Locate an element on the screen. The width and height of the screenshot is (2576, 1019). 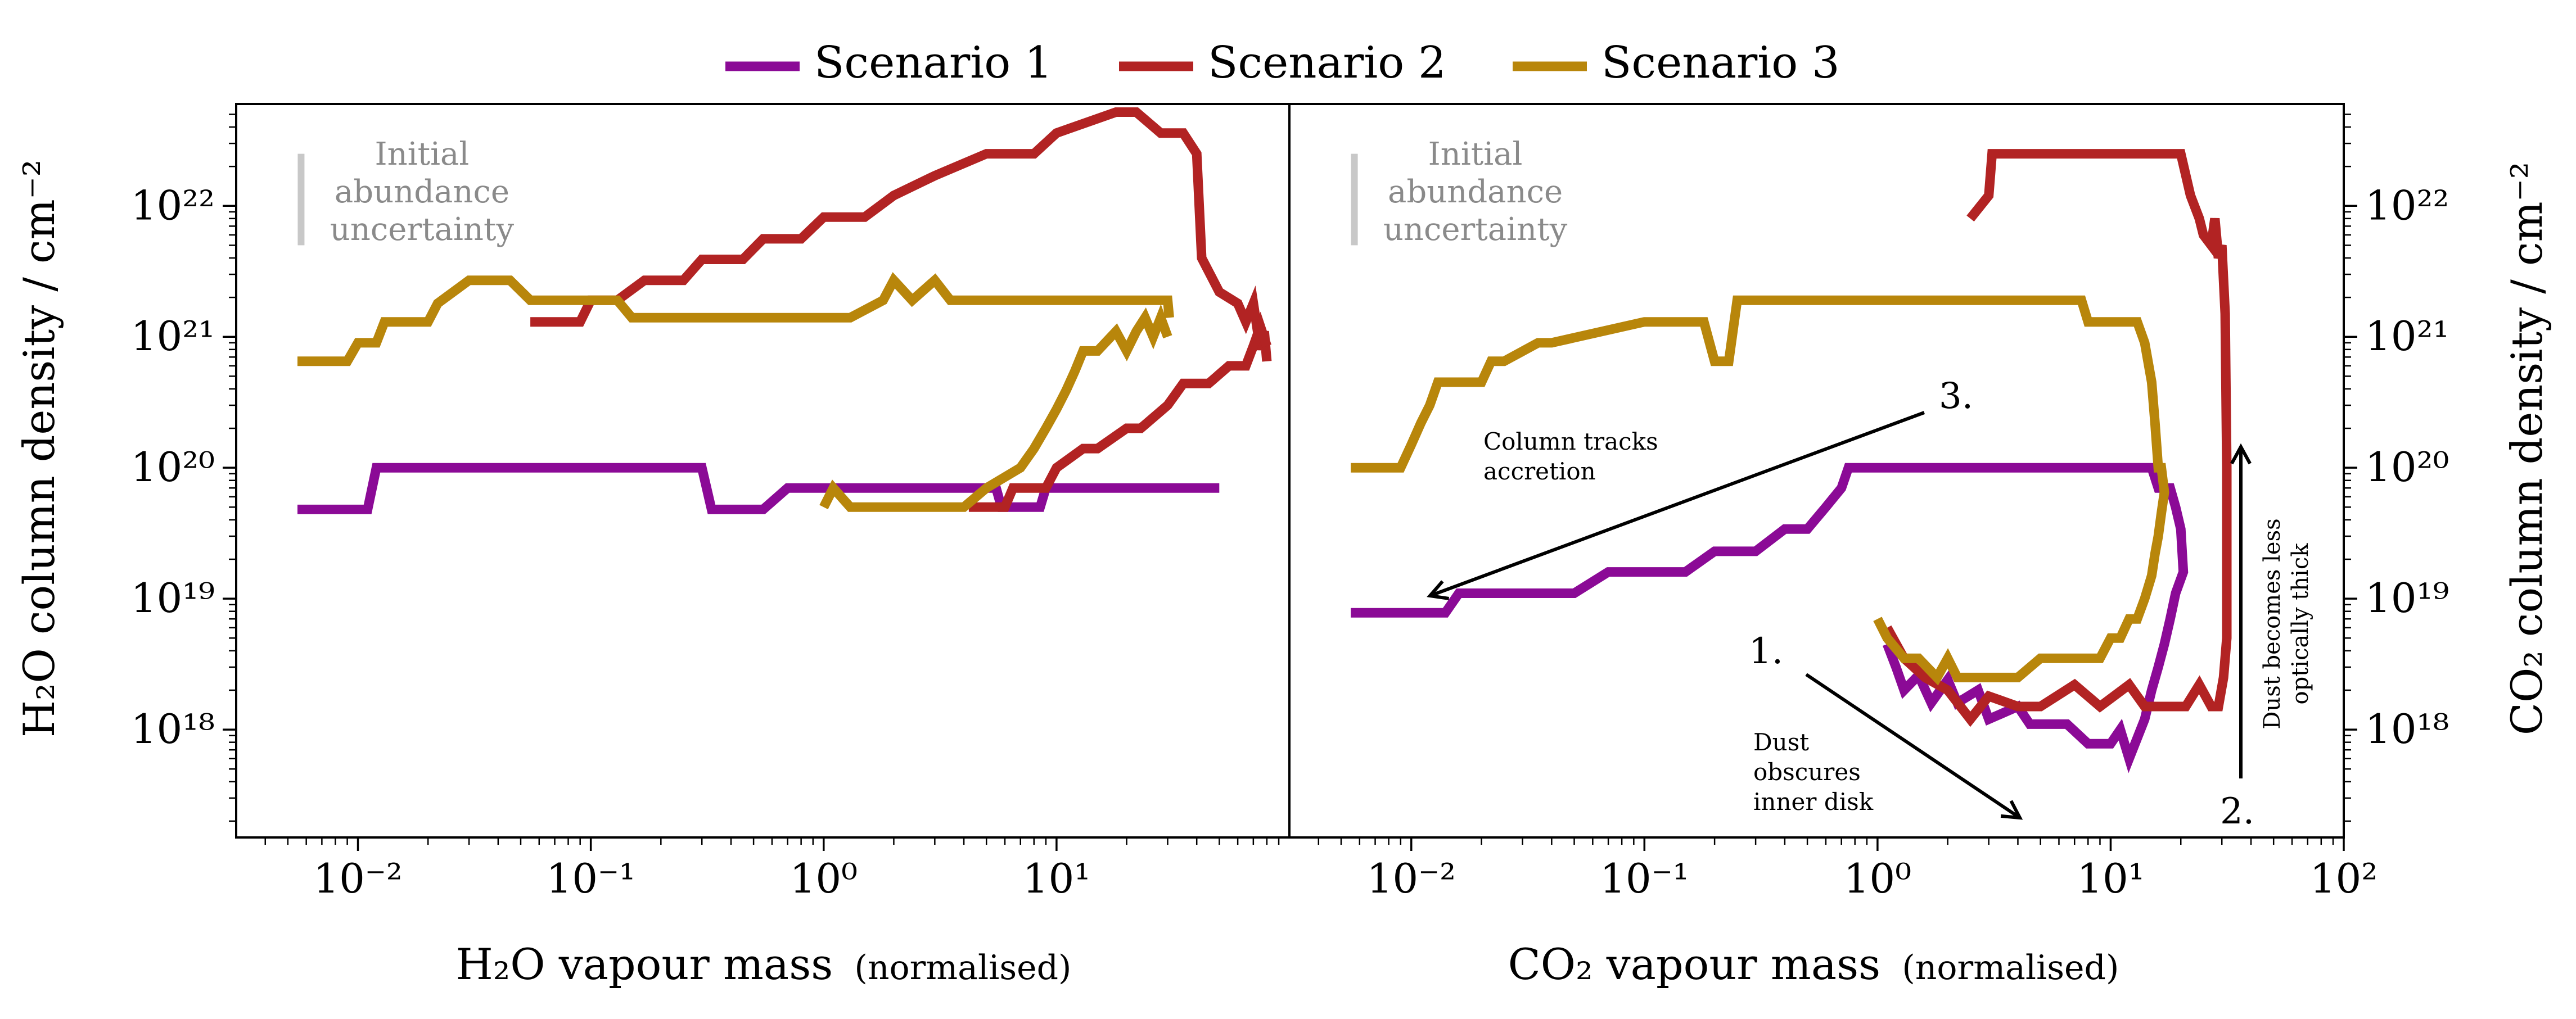
annotation-dust-less-thick: 2. Dust becomes less optically thick is located at coordinates (2266, 638).